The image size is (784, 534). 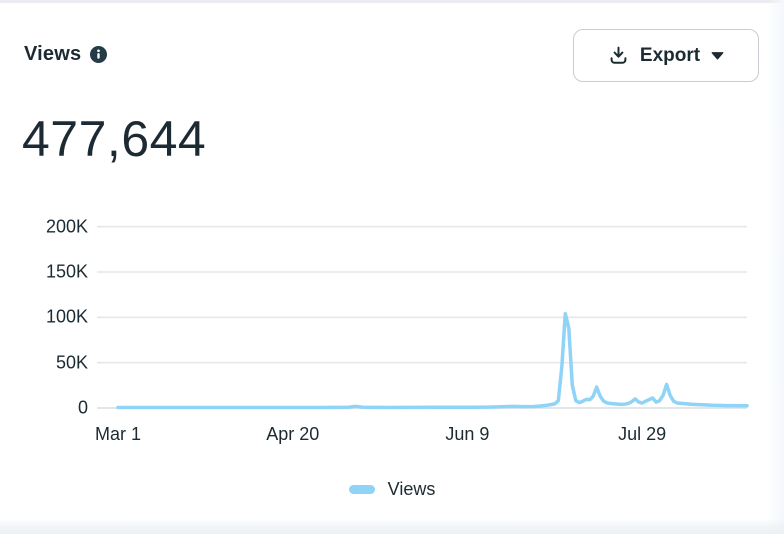 What do you see at coordinates (99, 54) in the screenshot?
I see `info-icon` at bounding box center [99, 54].